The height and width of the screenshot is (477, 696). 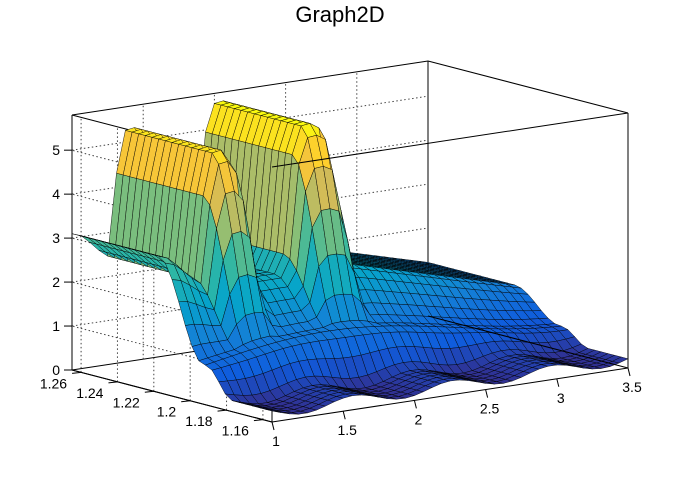 I want to click on y-tick-label: 1.24, so click(x=89, y=393).